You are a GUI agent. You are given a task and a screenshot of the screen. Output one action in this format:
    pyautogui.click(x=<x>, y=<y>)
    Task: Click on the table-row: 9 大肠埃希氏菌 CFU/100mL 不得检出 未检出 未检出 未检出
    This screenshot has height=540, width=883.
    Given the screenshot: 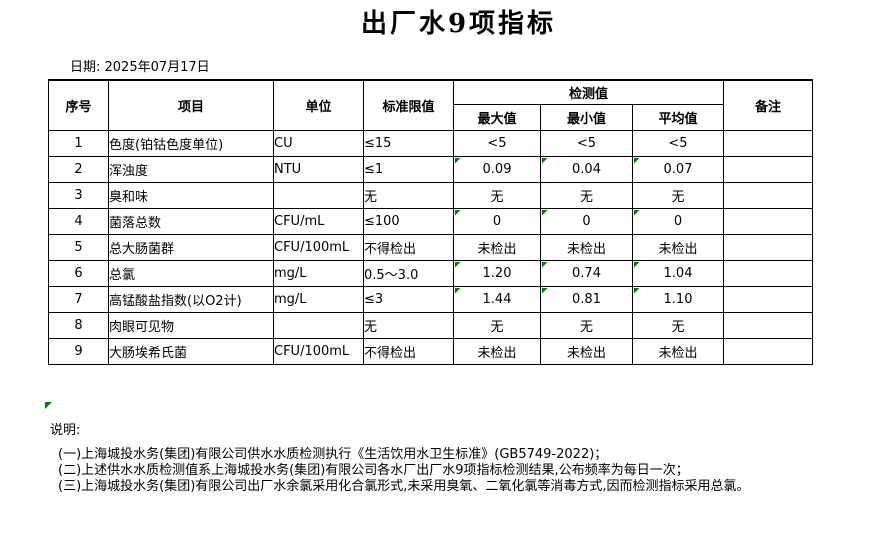 What is the action you would take?
    pyautogui.click(x=430, y=351)
    